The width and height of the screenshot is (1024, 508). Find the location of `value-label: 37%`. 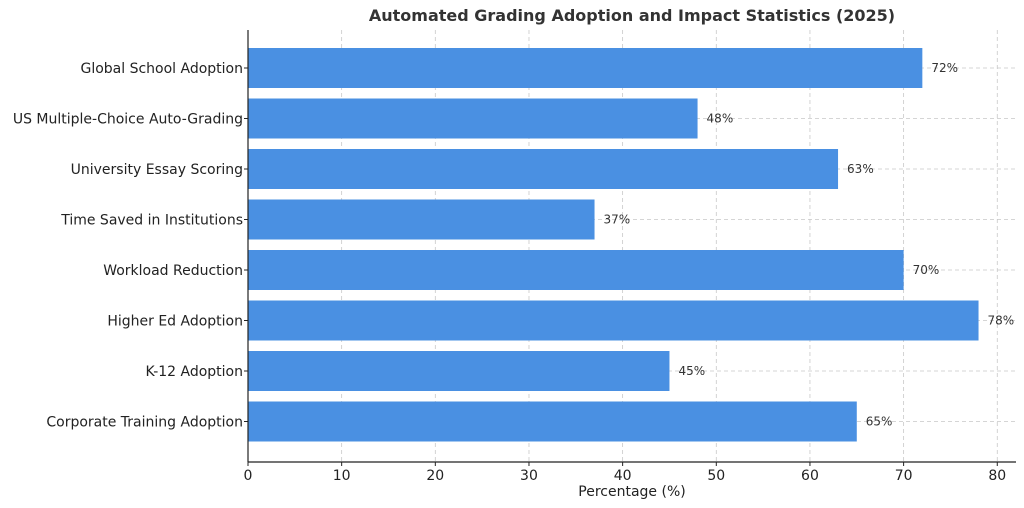

value-label: 37% is located at coordinates (617, 220).